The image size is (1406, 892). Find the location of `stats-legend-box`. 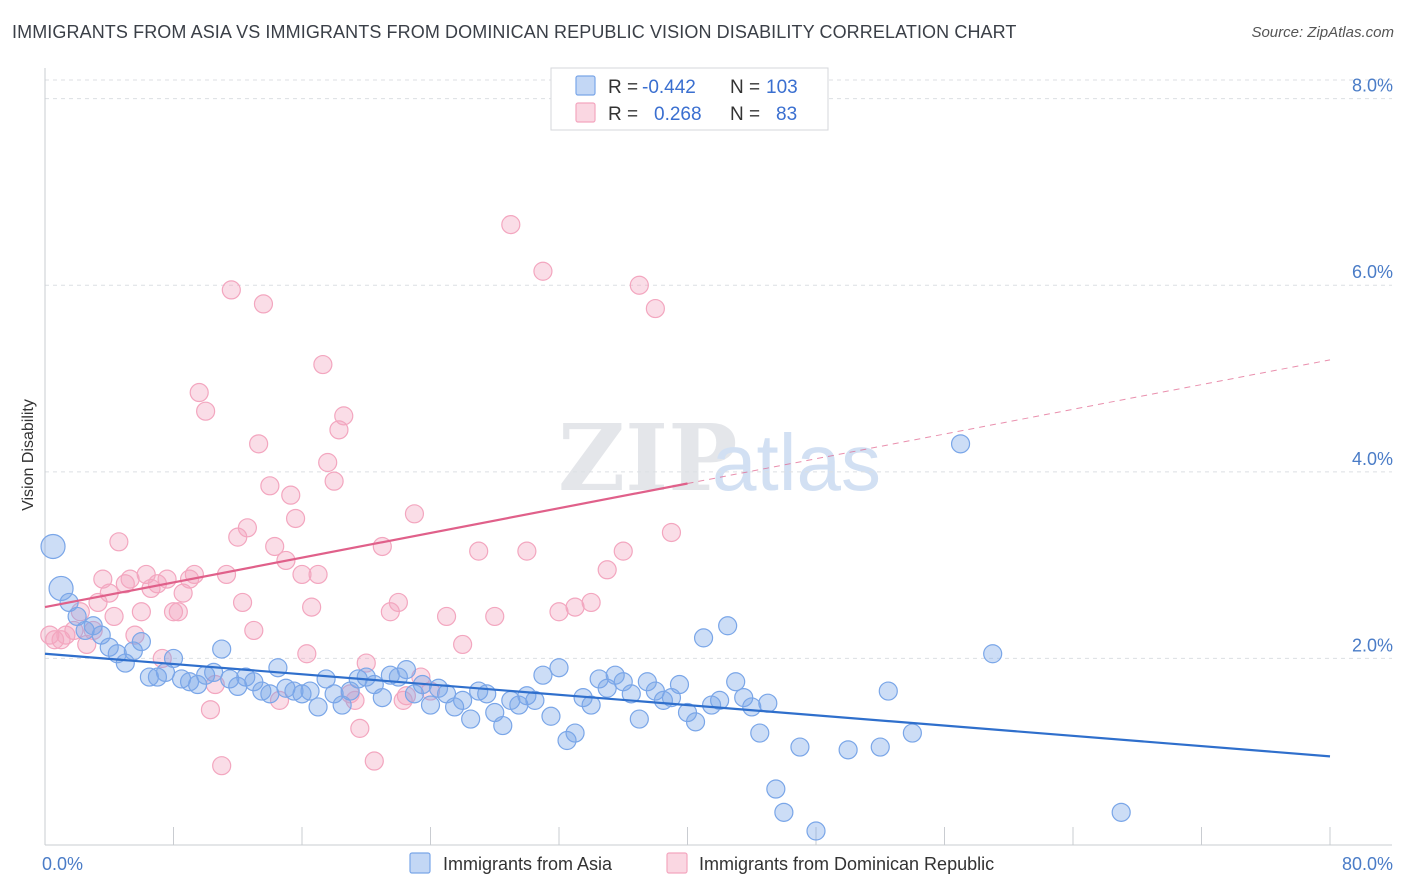

stats-legend-box is located at coordinates (689, 99).